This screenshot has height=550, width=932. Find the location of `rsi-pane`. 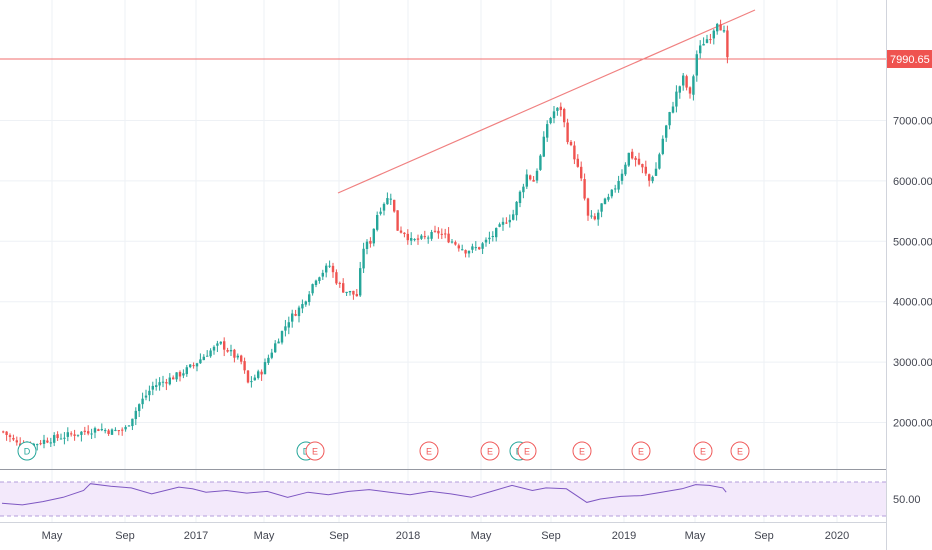

rsi-pane is located at coordinates (443, 499).